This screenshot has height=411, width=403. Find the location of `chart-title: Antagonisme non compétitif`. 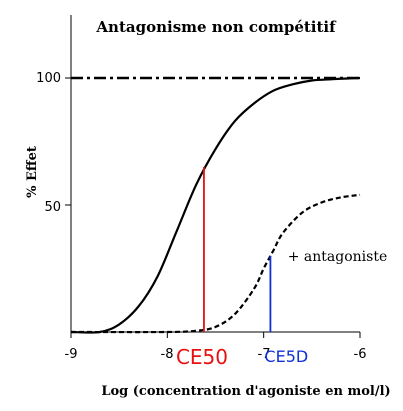

chart-title: Antagonisme non compétitif is located at coordinates (216, 27).